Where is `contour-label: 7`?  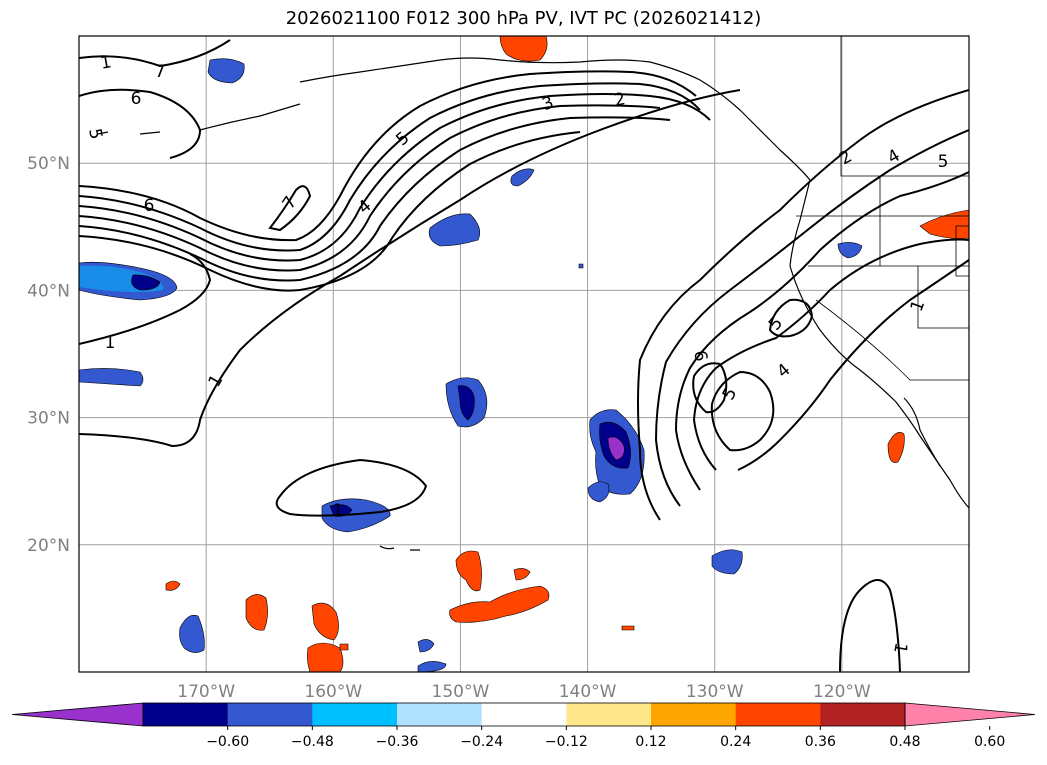
contour-label: 7 is located at coordinates (160, 72).